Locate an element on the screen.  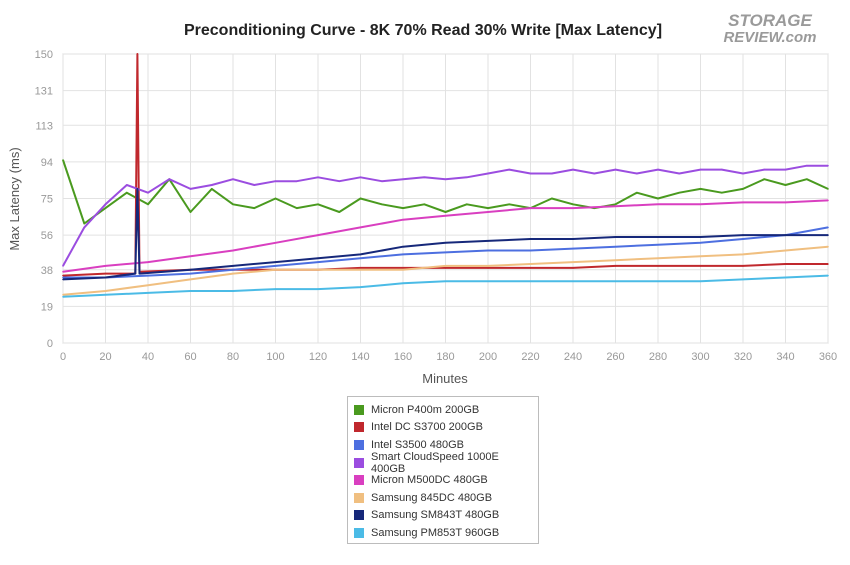
y-tick-label: 131 is located at coordinates (44, 92).